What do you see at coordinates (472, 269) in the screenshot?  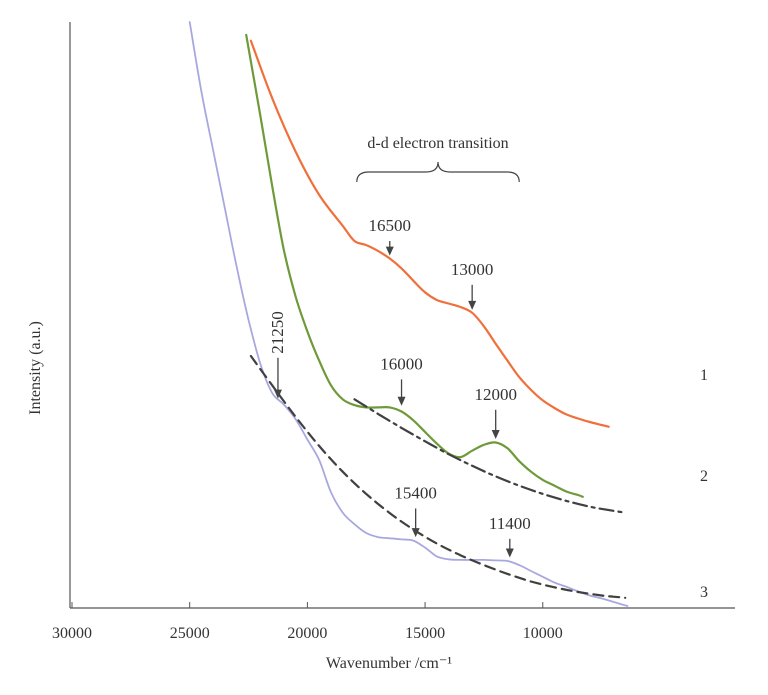 I see `annotation-label-13000: 13000` at bounding box center [472, 269].